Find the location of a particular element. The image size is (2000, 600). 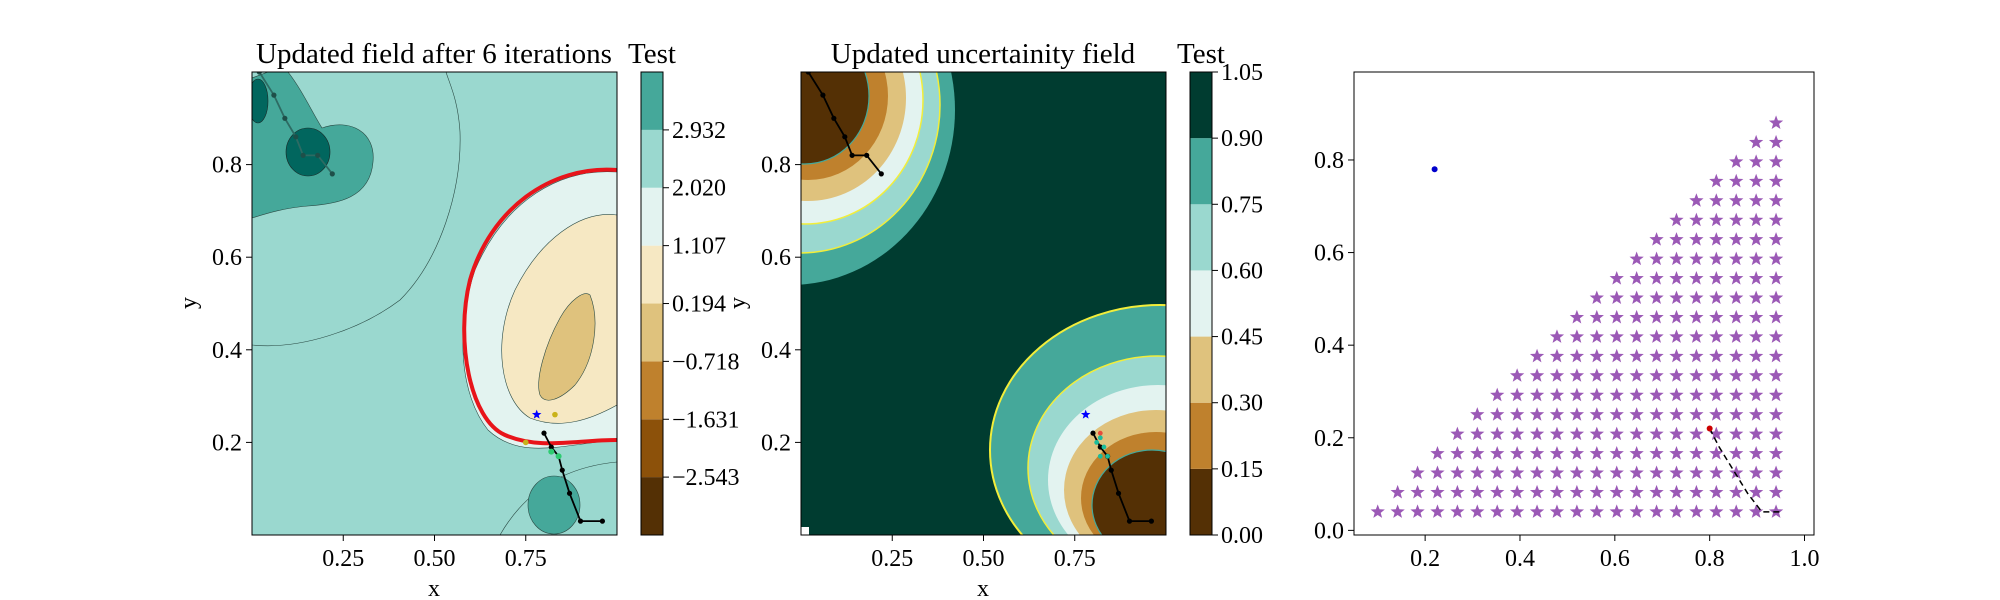

y-tick-label: 0.6 is located at coordinates (227, 258).